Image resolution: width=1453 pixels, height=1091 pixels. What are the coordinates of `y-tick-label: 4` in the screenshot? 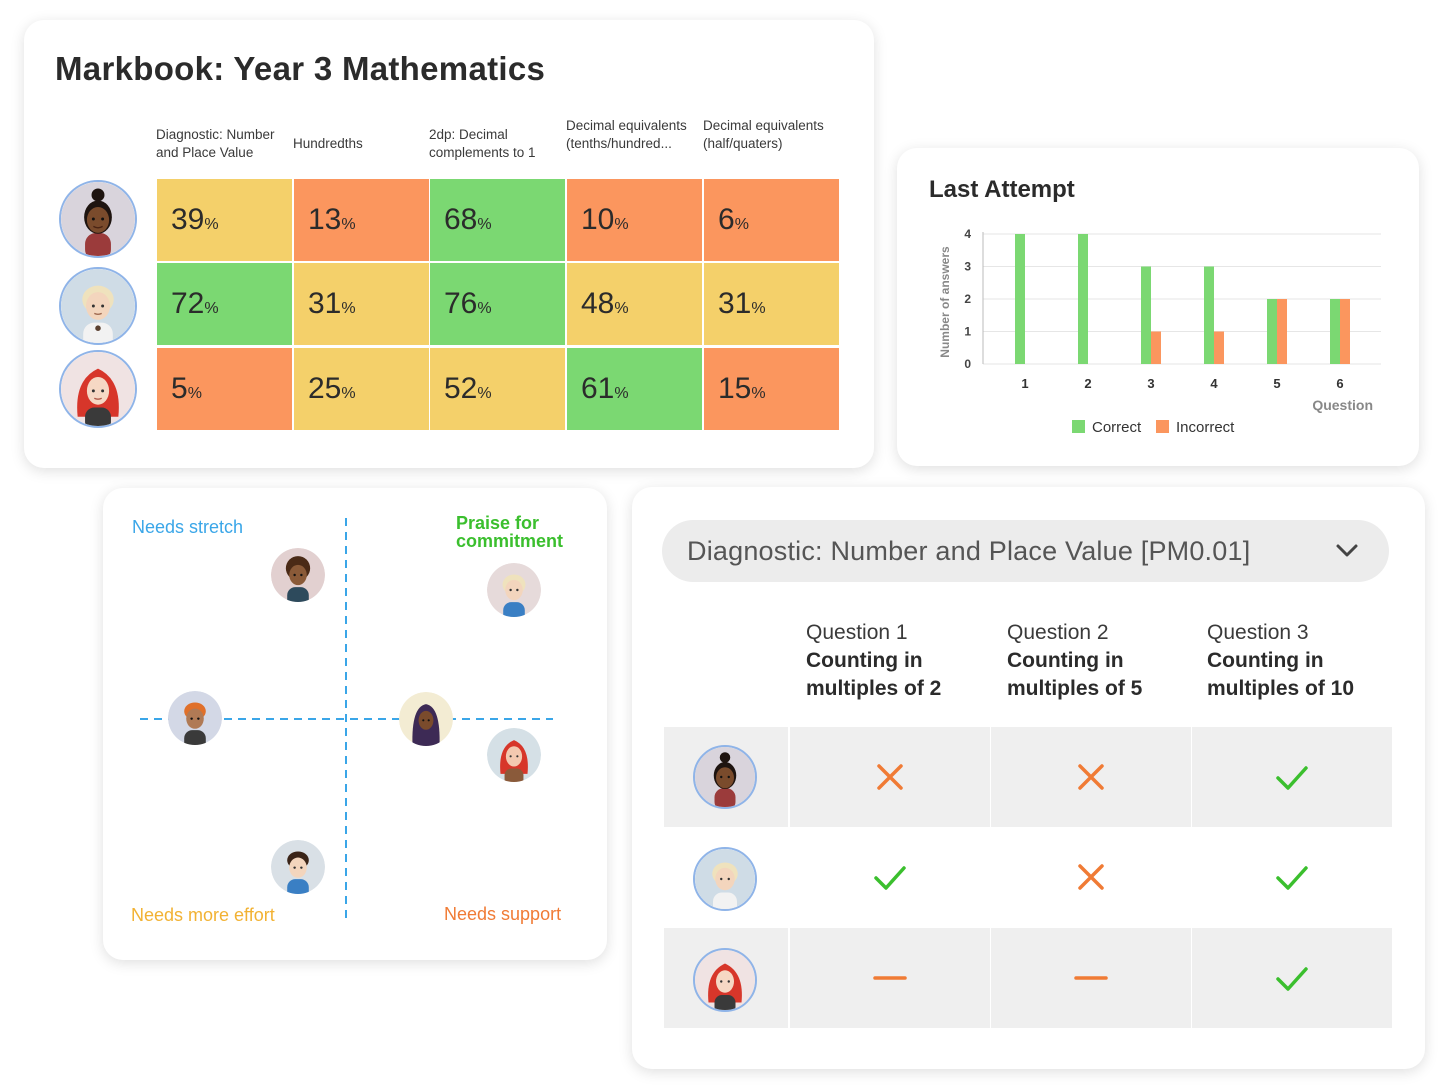 It's located at (967, 234).